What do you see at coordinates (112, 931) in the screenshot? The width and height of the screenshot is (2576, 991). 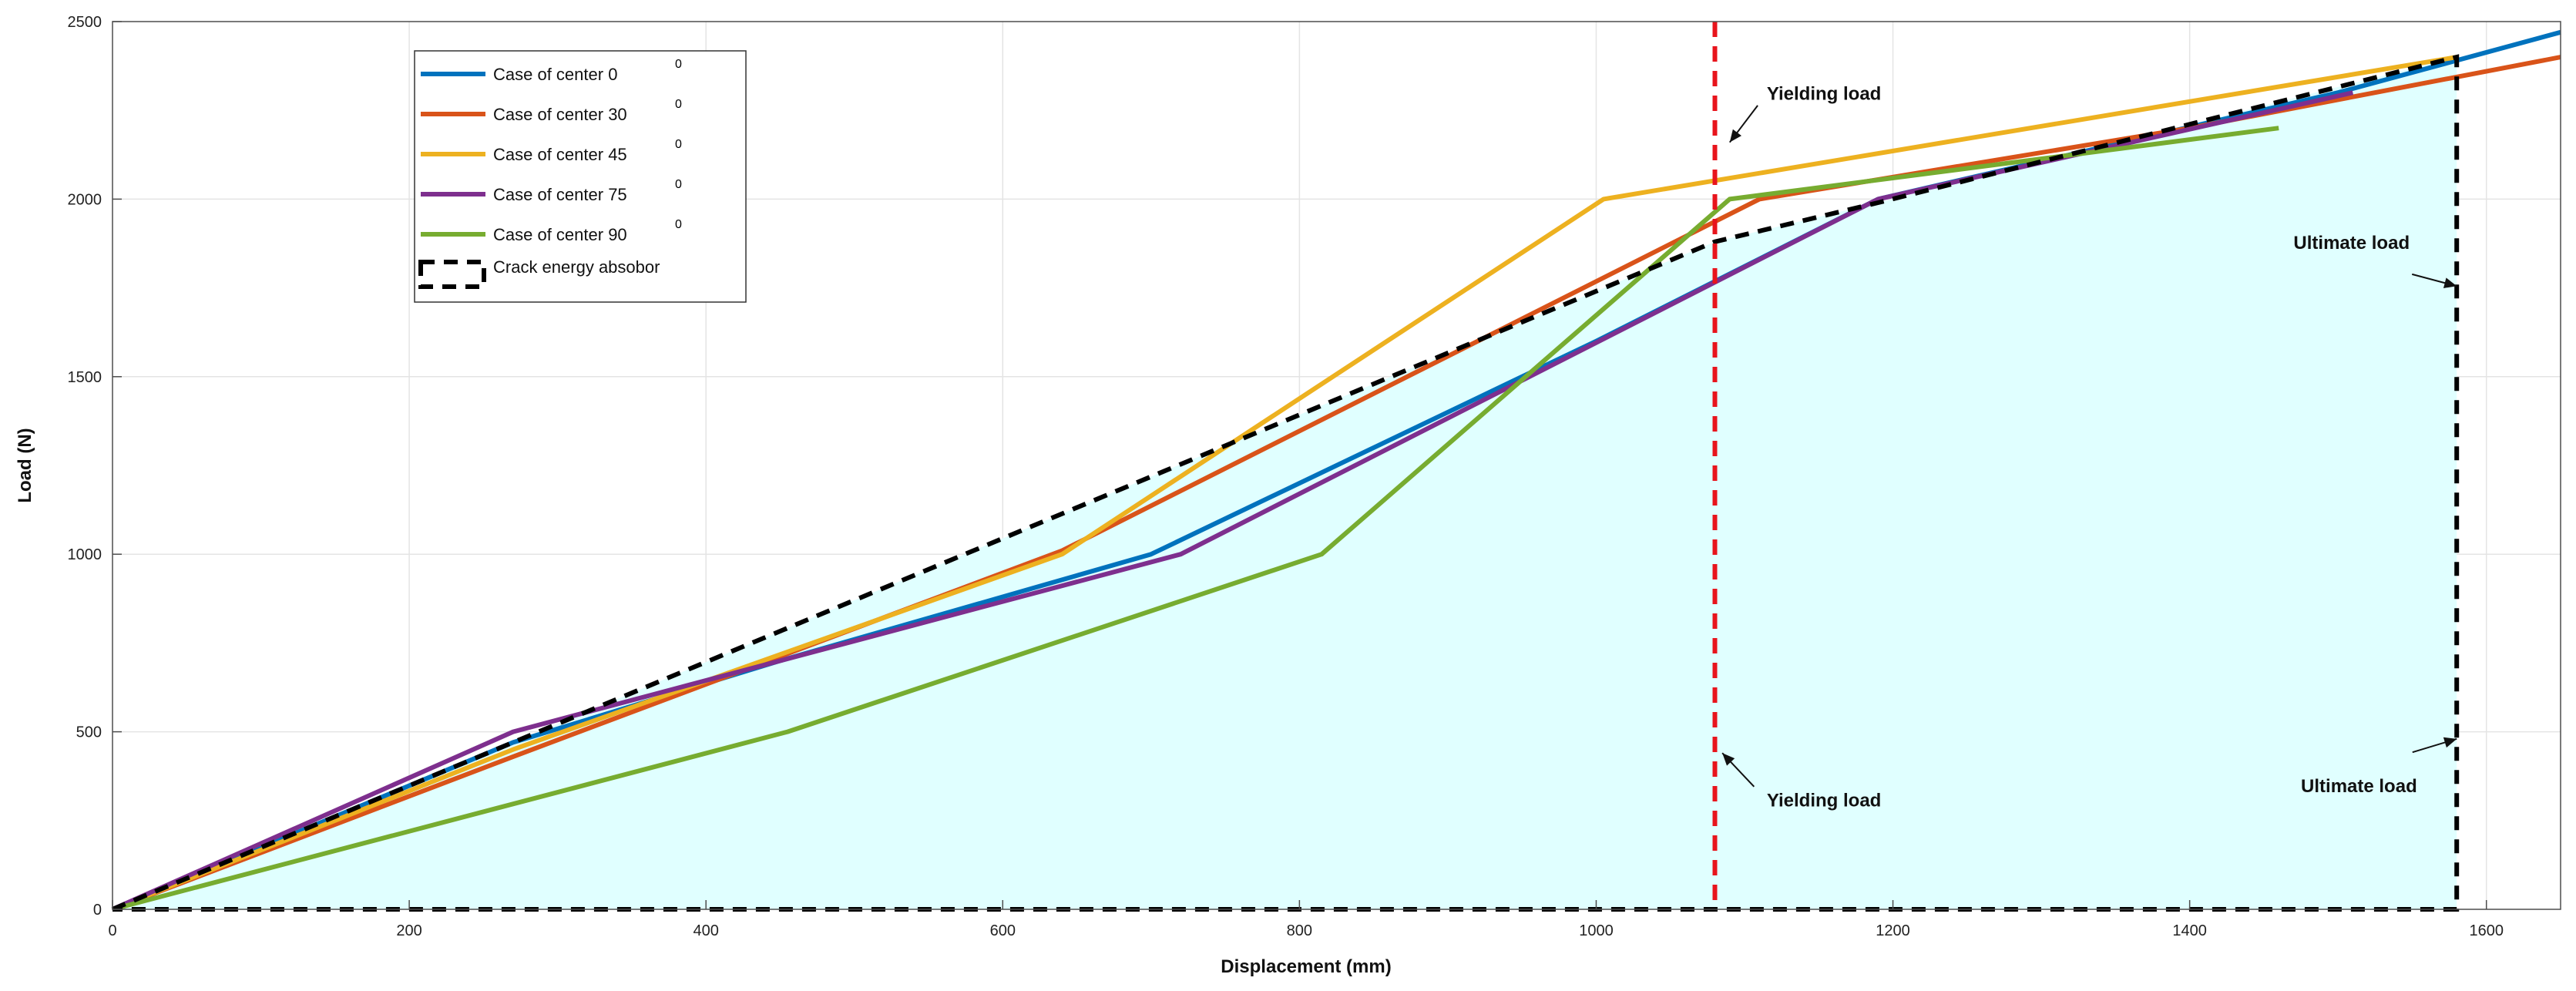 I see `x-tick-label: 0` at bounding box center [112, 931].